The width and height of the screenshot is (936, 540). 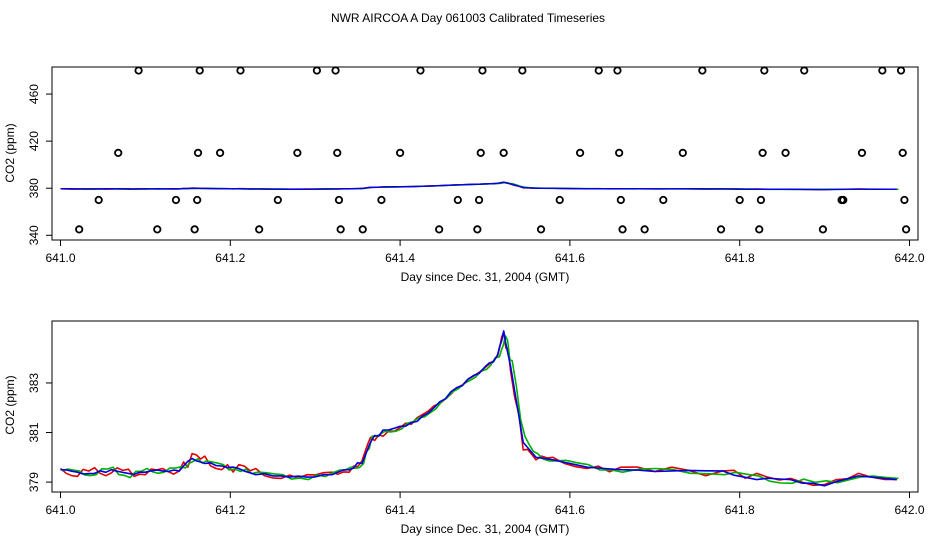 I want to click on top-y-tick-label: 380, so click(x=34, y=188).